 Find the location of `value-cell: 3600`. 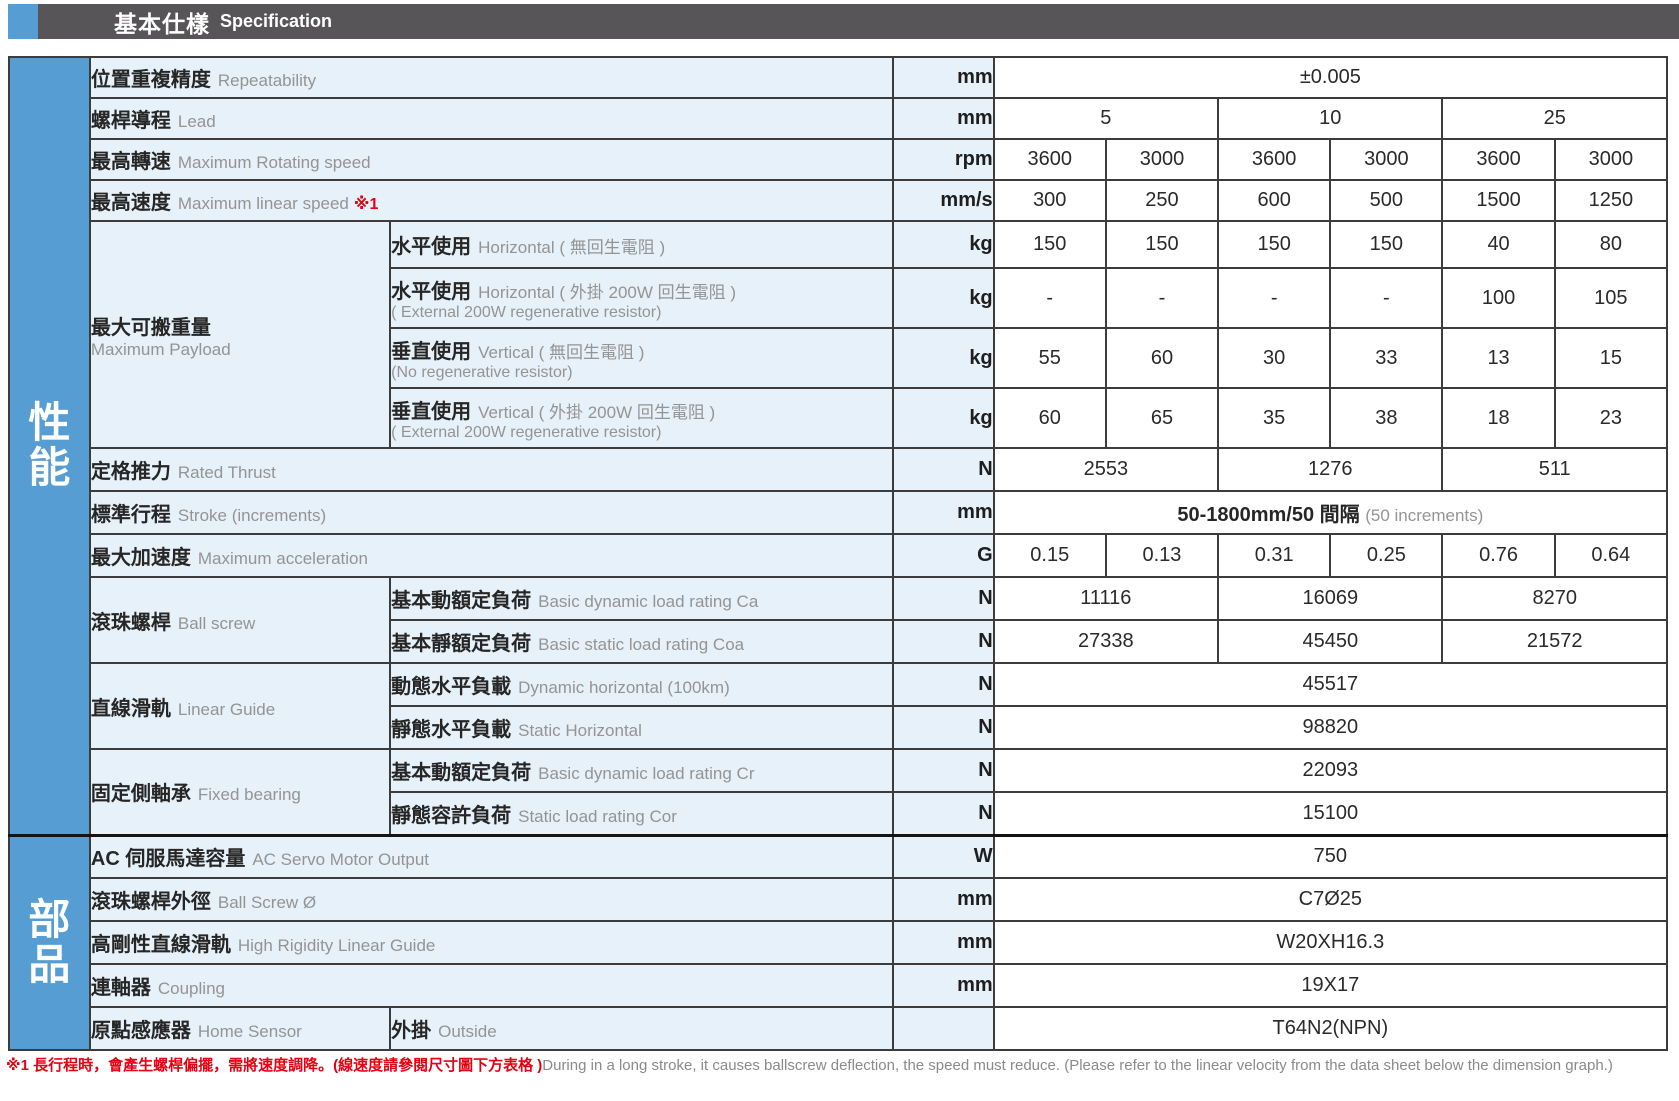

value-cell: 3600 is located at coordinates (1274, 159).